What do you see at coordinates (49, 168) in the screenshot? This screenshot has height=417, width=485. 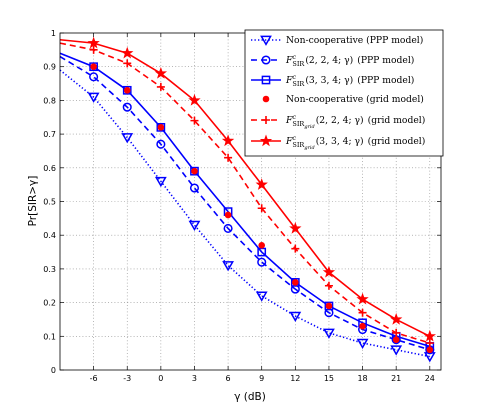 I see `y-tick-label: 0.6` at bounding box center [49, 168].